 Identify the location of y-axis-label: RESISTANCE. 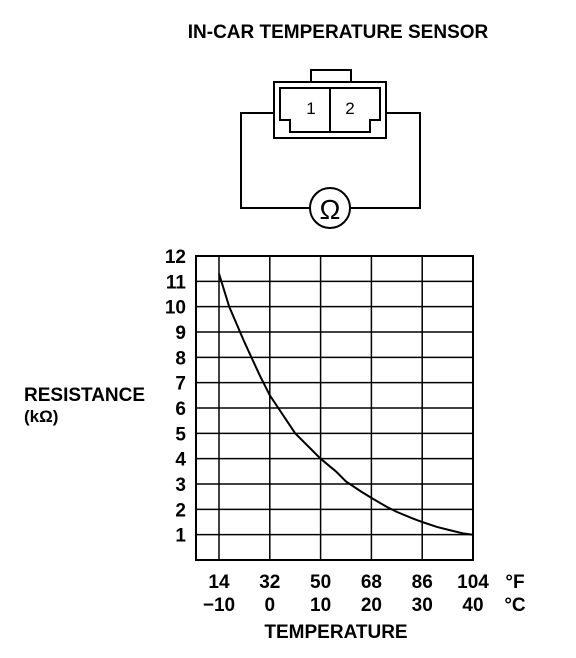
(84, 395).